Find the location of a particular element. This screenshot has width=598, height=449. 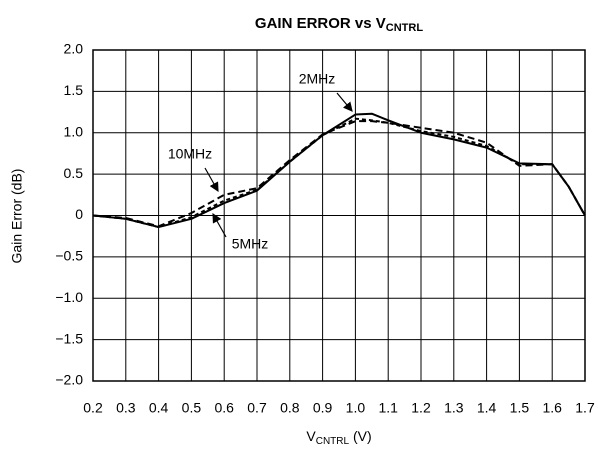

y-tick-label: −1.5 is located at coordinates (69, 338).